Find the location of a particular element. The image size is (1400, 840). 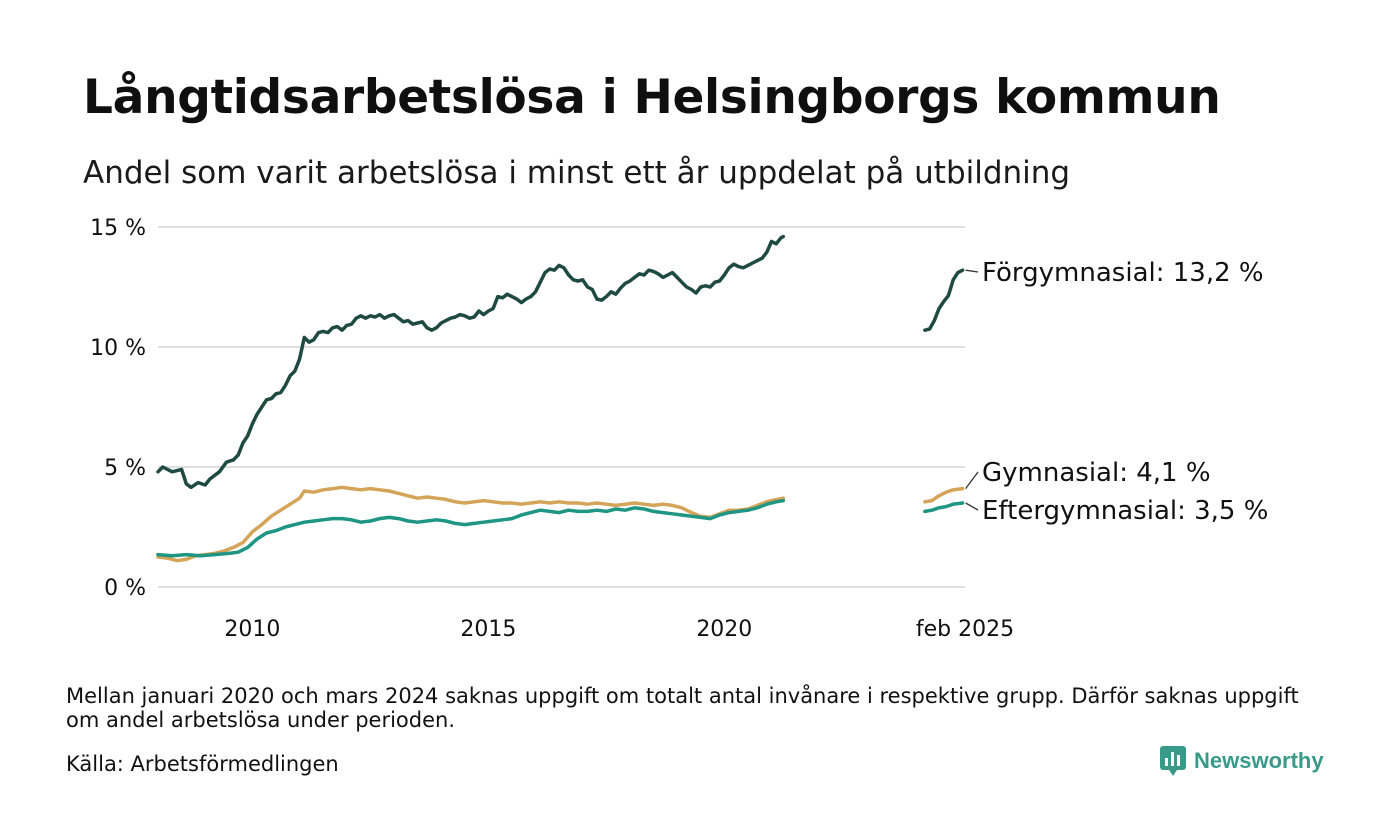

x-tick-label: 2020 is located at coordinates (724, 629).